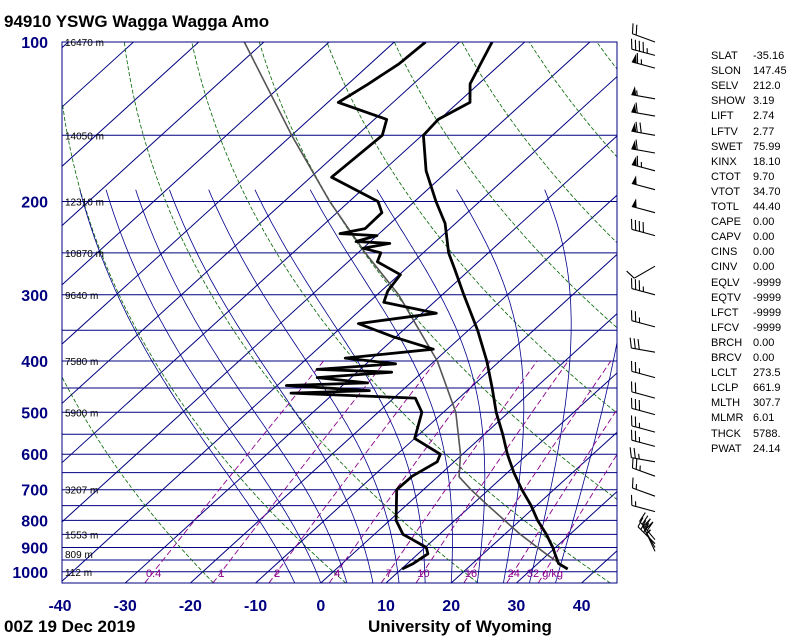 Image resolution: width=800 pixels, height=640 pixels. What do you see at coordinates (514, 574) in the screenshot?
I see `mixing-ratio-label: 24` at bounding box center [514, 574].